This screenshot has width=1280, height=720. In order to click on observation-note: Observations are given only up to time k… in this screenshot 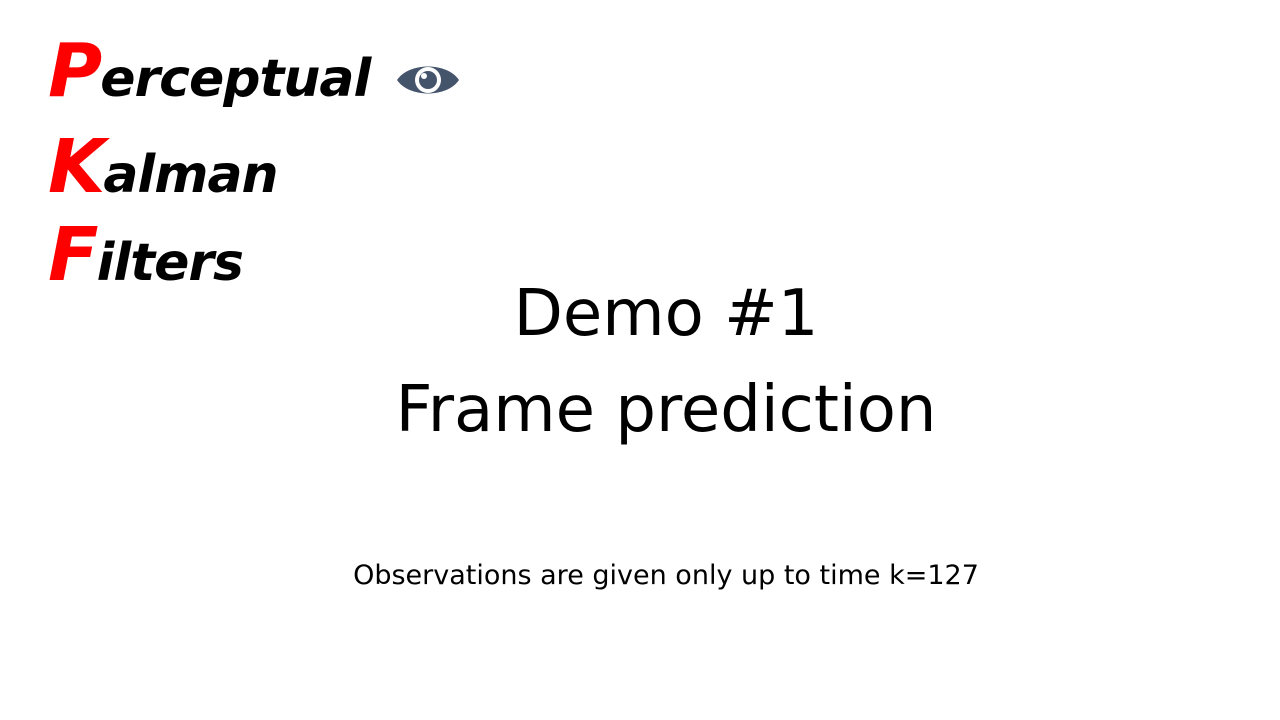, I will do `click(666, 575)`.